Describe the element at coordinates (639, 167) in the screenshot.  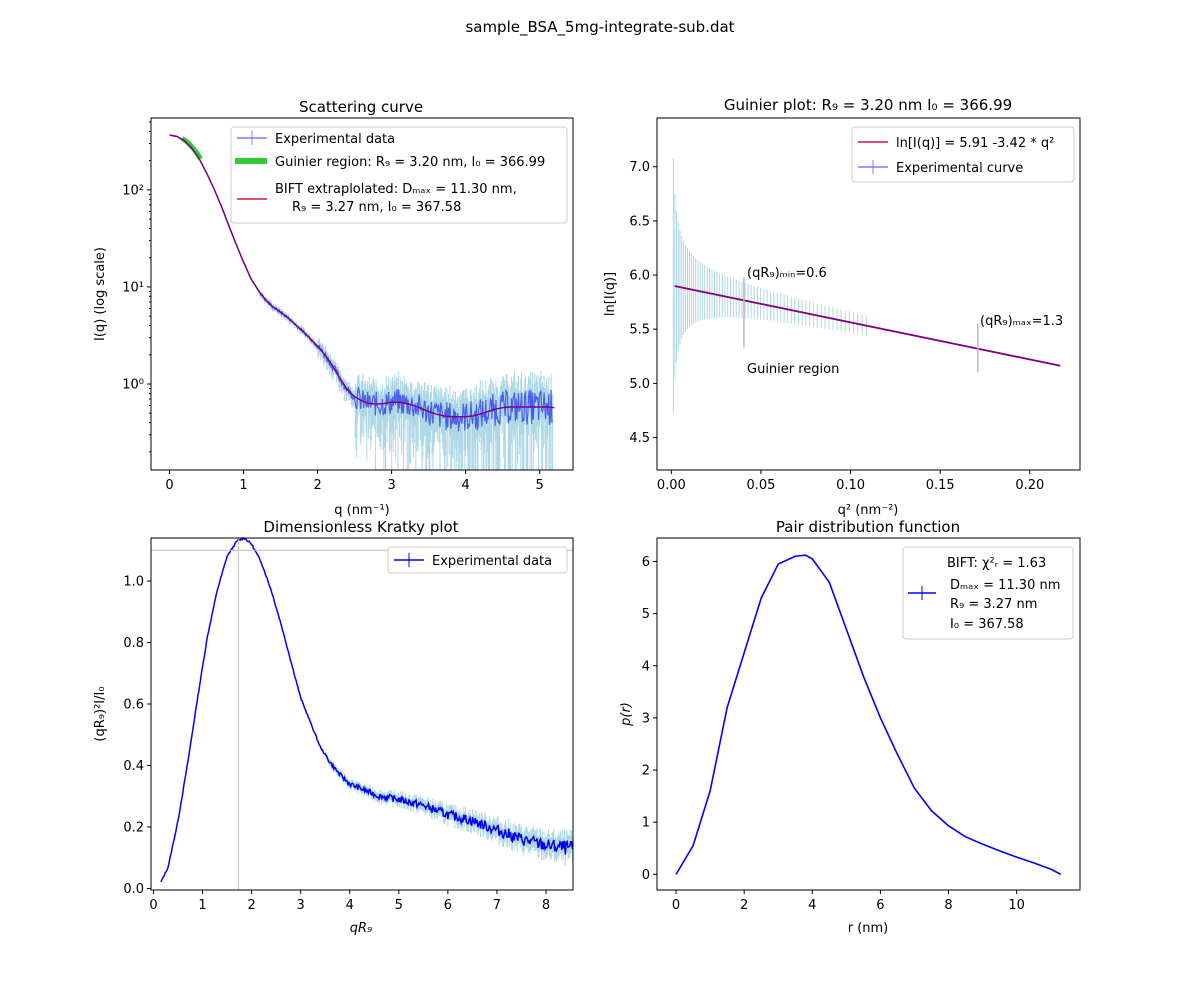
I see `ytick-label: 7.0` at that location.